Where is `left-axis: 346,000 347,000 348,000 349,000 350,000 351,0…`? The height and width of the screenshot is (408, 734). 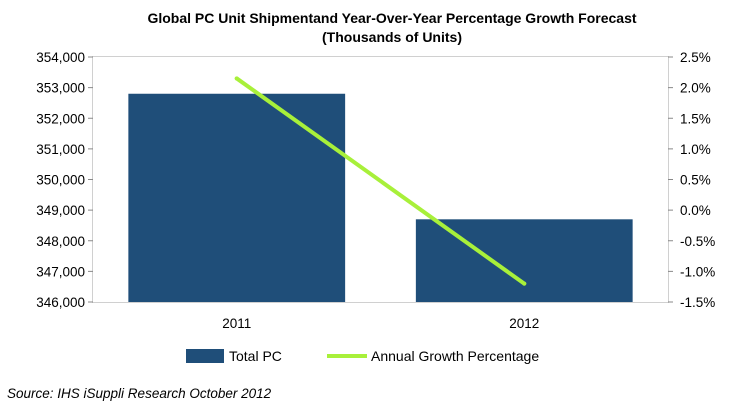 left-axis: 346,000 347,000 348,000 349,000 350,000 351,0… is located at coordinates (64, 180).